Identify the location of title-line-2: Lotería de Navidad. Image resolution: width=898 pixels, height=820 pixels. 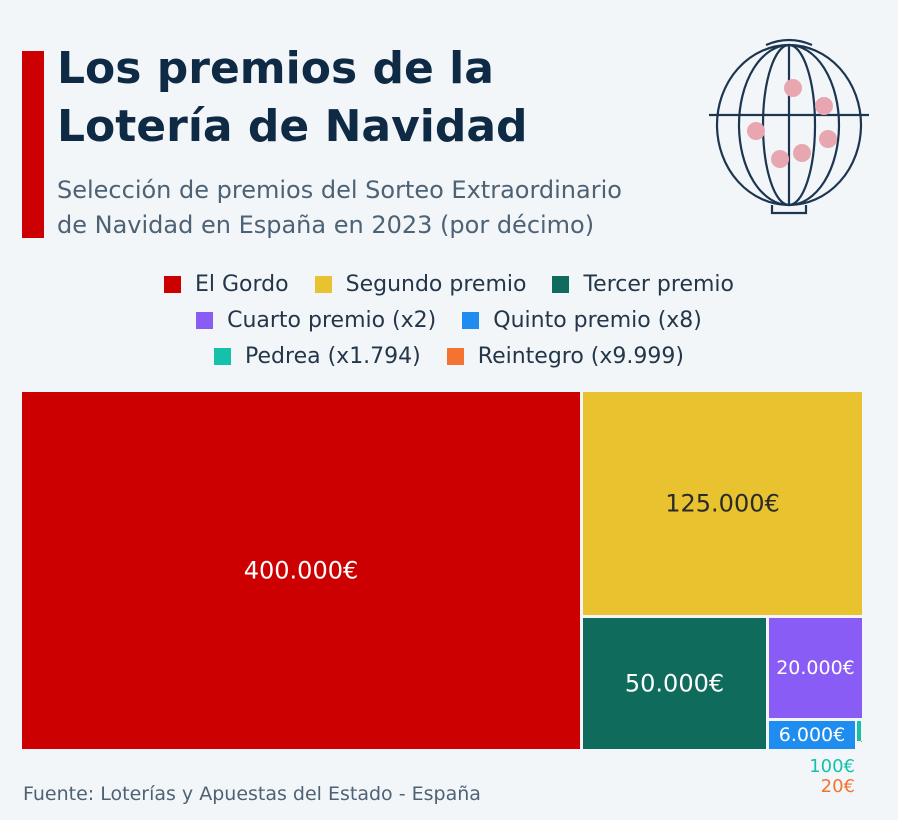
(292, 126).